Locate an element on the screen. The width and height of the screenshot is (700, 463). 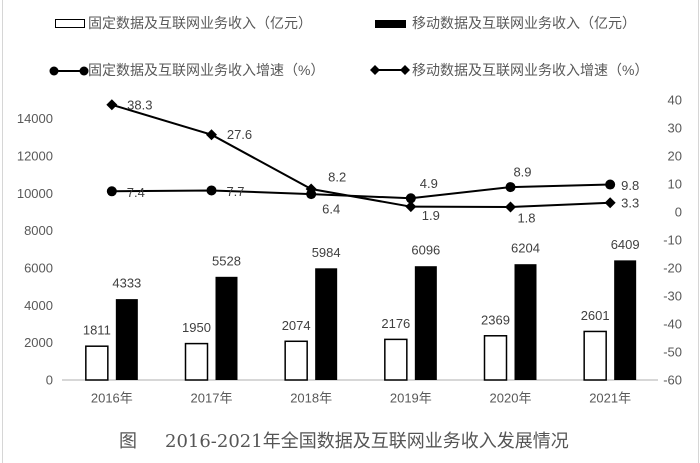
x-tick-label: 2016年 is located at coordinates (112, 398).